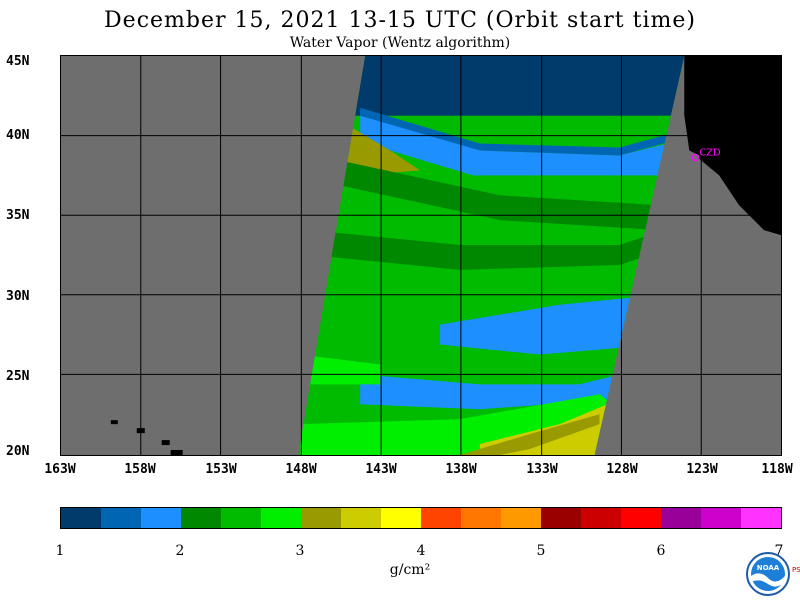 This screenshot has width=800, height=600. What do you see at coordinates (796, 570) in the screenshot?
I see `psl-text: PSL` at bounding box center [796, 570].